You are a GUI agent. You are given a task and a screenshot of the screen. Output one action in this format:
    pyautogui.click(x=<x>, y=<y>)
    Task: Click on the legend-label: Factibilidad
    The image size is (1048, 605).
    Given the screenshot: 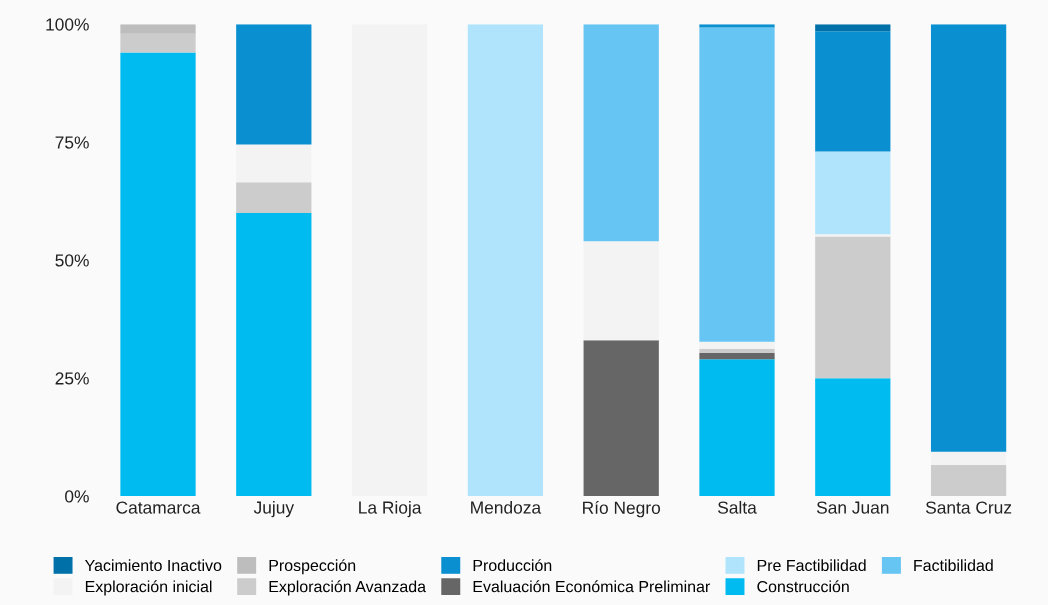 What is the action you would take?
    pyautogui.click(x=953, y=565)
    